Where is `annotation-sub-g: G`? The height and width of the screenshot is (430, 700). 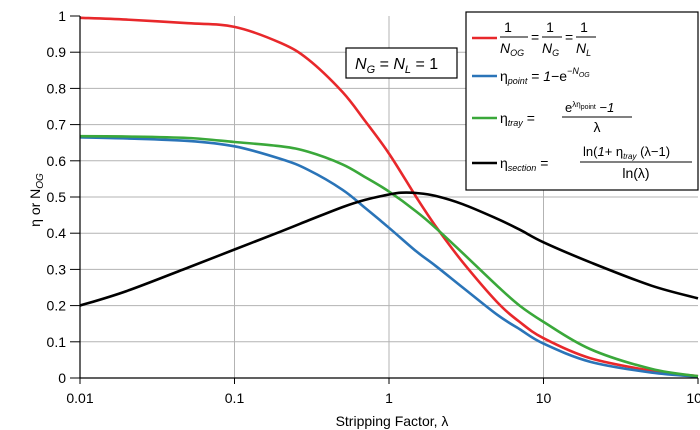 annotation-sub-g: G is located at coordinates (371, 70).